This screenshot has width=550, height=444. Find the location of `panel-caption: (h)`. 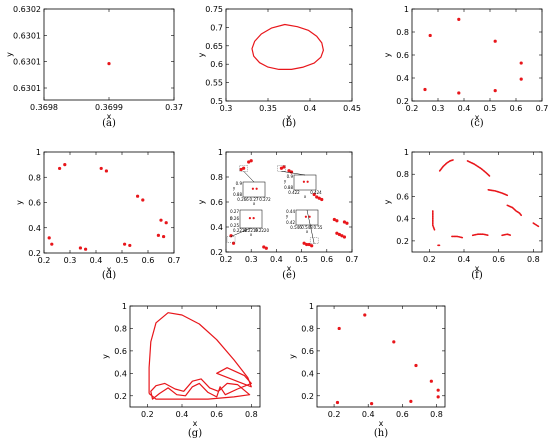

panel-caption: (h) is located at coordinates (381, 433).